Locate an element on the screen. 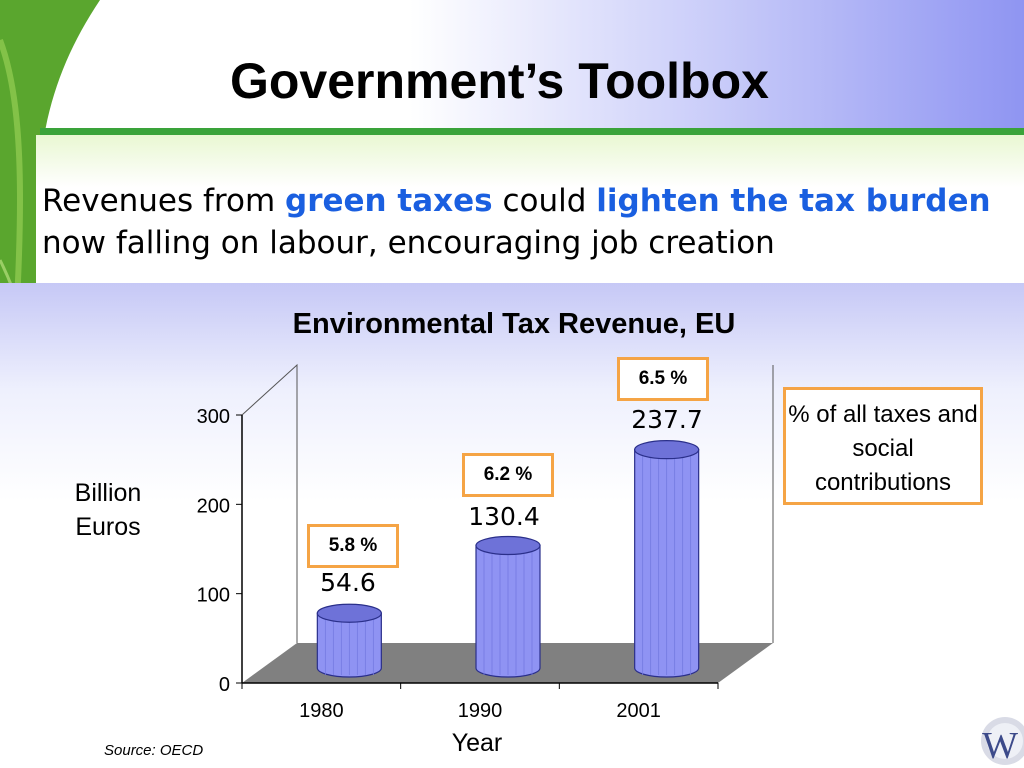  x-tick-label: 2001 is located at coordinates (638, 711).